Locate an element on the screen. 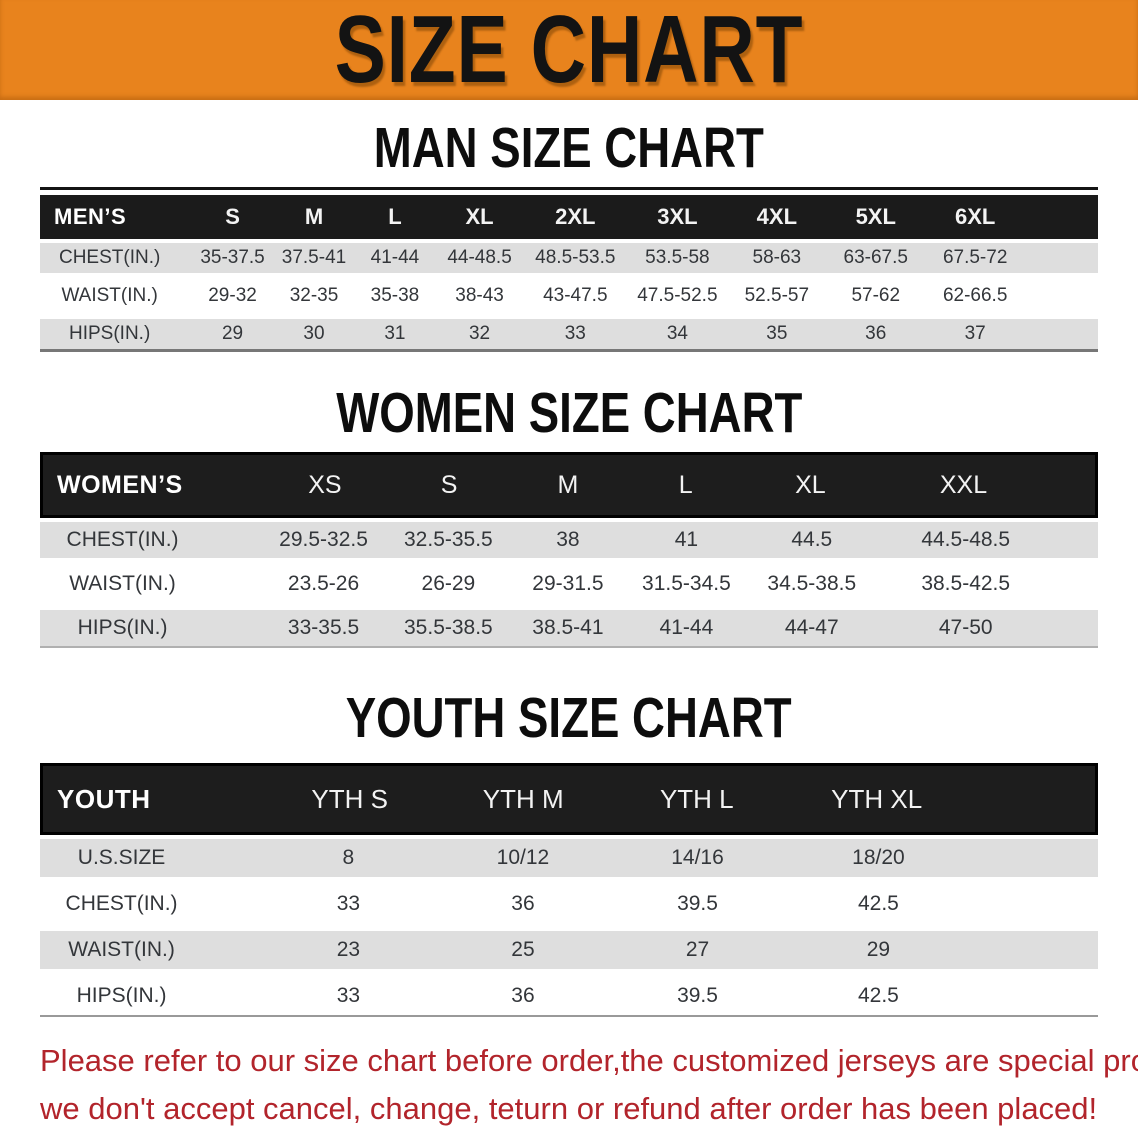 This screenshot has height=1133, width=1138. size-value-cell: 37.5-41 is located at coordinates (314, 257).